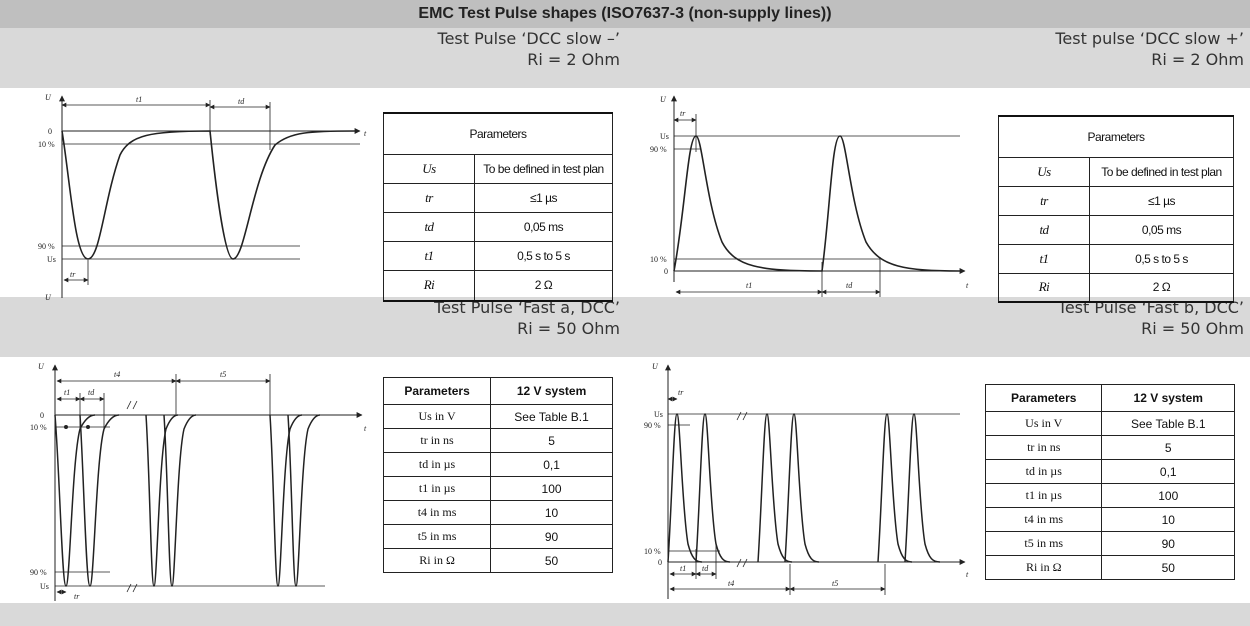 This screenshot has width=1250, height=626. I want to click on pulse-header-dcc-slow-plus: Test pulse ‘DCC slow +’ Ri = 2 Ohm, so click(938, 58).